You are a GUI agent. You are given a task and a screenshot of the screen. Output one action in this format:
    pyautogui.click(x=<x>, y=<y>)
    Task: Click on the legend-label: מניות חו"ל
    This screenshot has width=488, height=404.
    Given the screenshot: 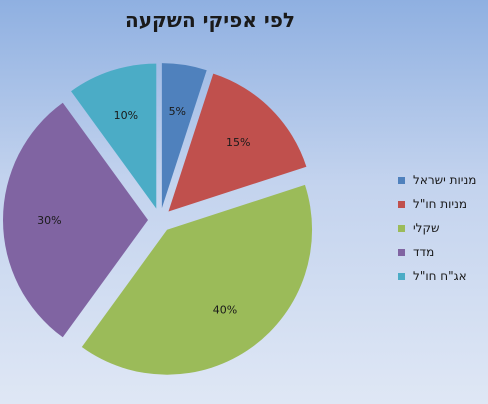 What is the action you would take?
    pyautogui.click(x=440, y=204)
    